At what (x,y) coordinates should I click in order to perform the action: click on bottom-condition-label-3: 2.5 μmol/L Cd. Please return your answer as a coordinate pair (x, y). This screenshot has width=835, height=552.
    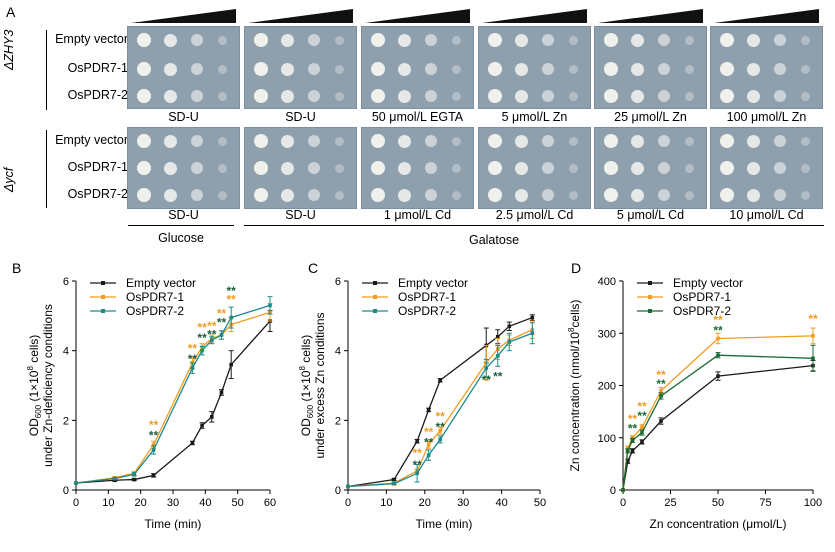
    Looking at the image, I should click on (534, 215).